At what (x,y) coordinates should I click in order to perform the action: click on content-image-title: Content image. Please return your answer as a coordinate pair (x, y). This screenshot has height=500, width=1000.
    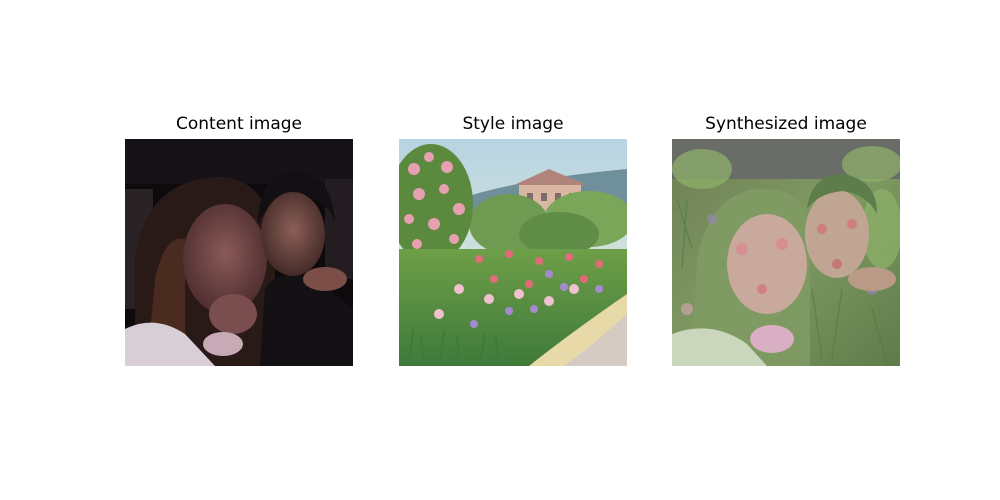
    Looking at the image, I should click on (239, 124).